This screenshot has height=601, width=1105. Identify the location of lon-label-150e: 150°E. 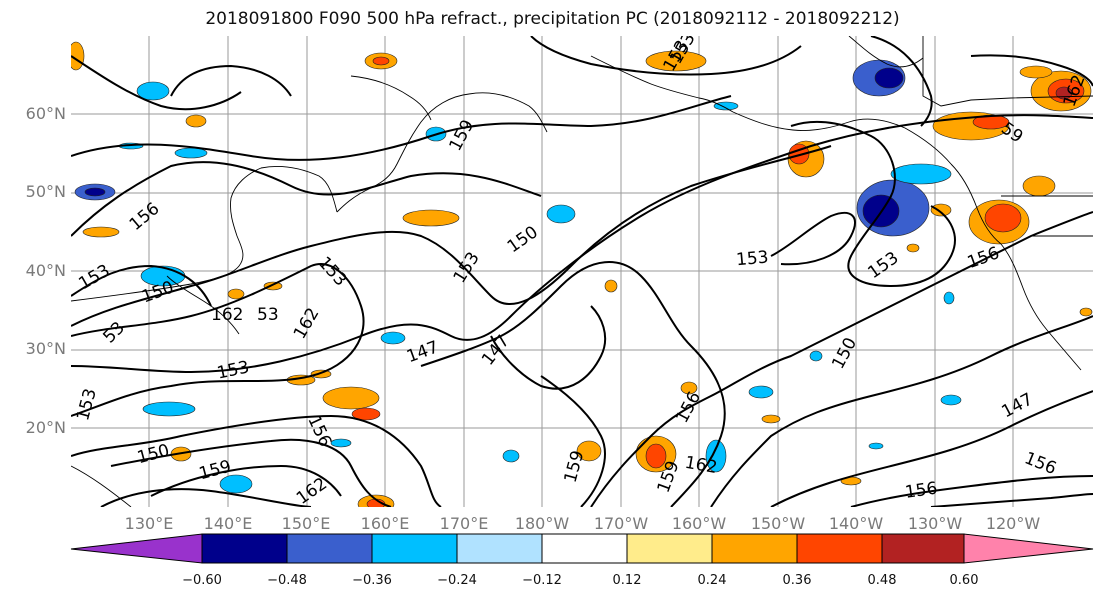
(306, 523).